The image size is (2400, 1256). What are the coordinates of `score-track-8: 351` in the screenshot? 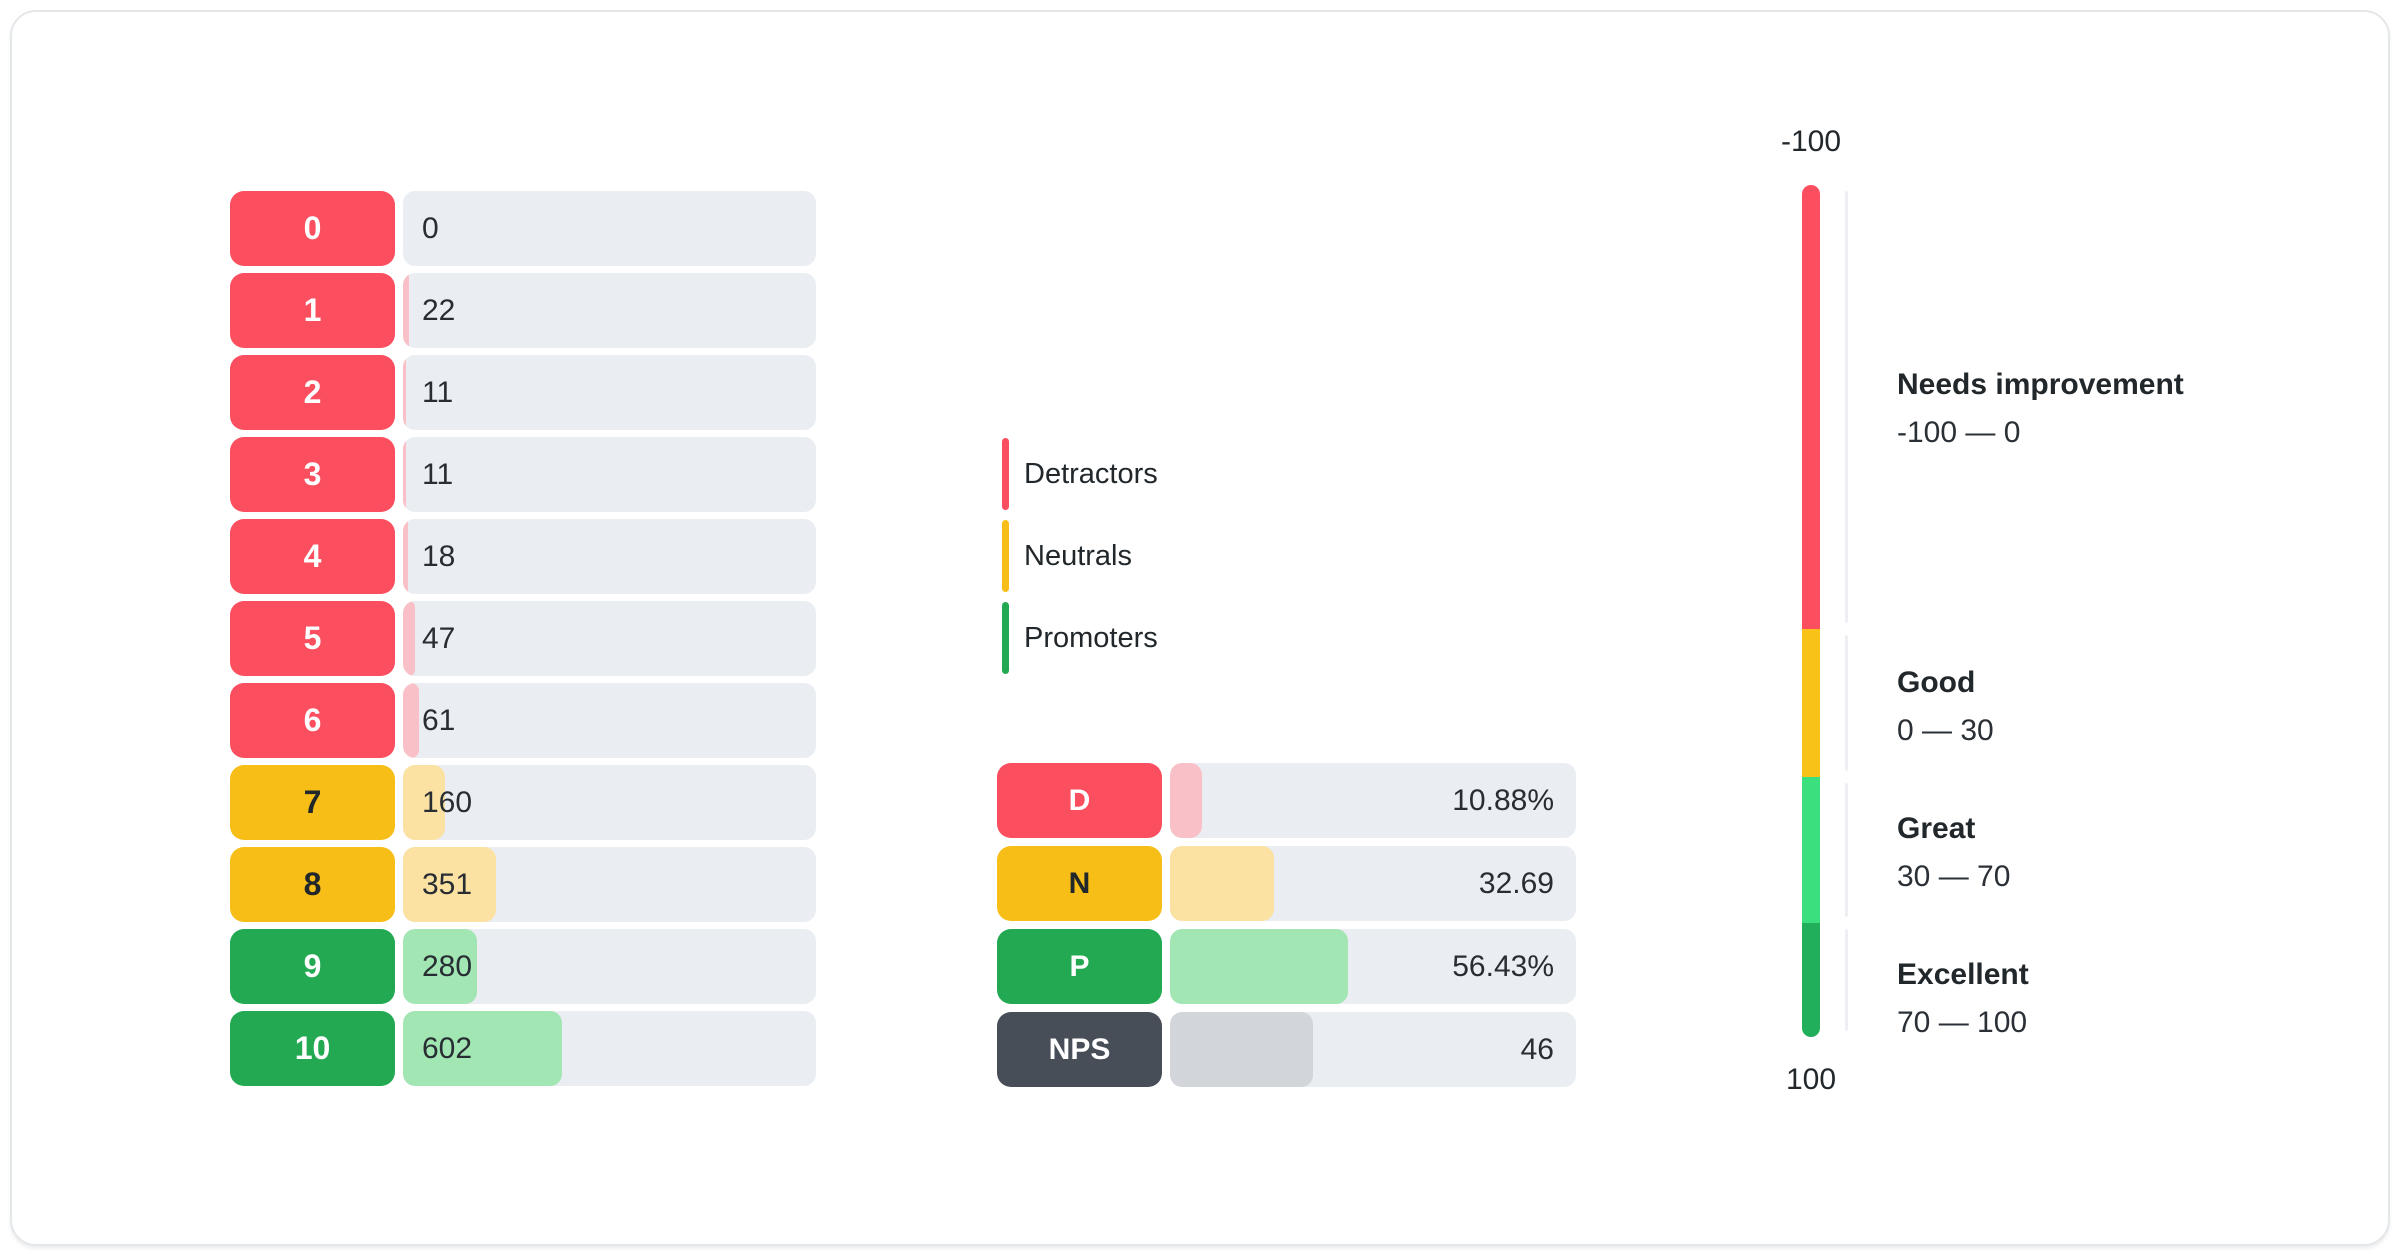 It's located at (609, 884).